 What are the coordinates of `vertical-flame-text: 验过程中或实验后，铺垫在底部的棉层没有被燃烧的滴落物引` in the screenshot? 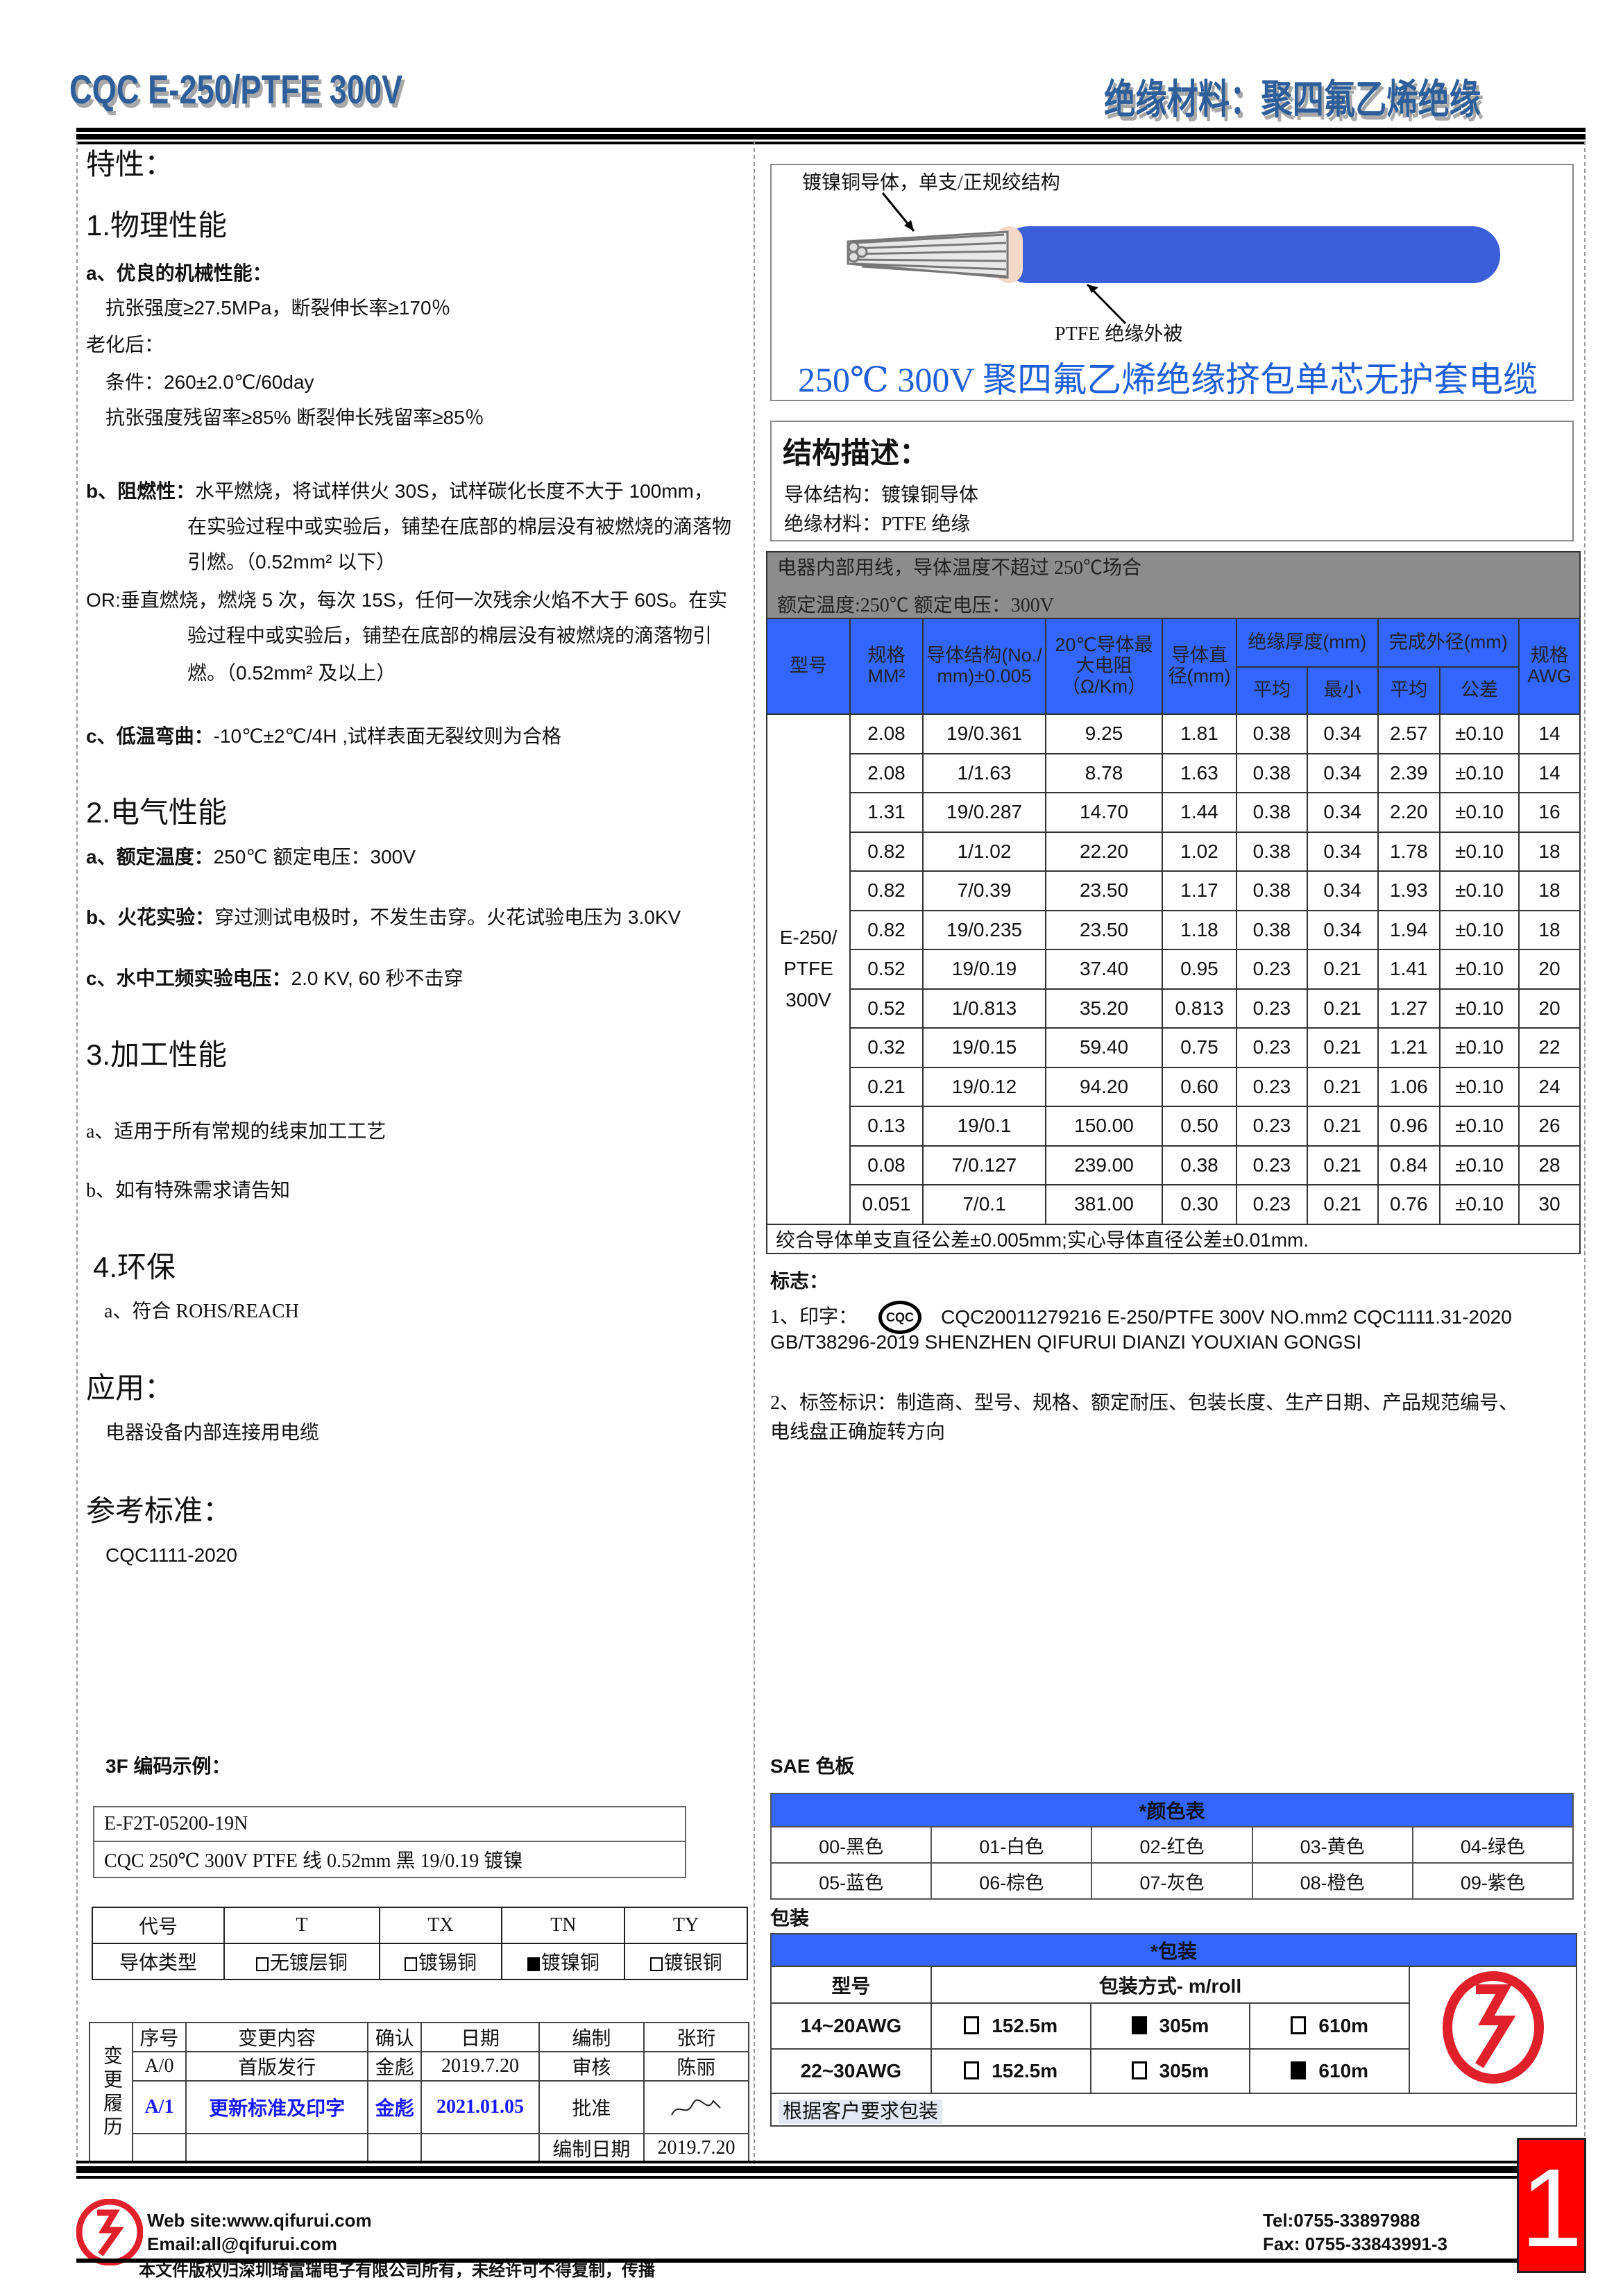 It's located at (450, 635).